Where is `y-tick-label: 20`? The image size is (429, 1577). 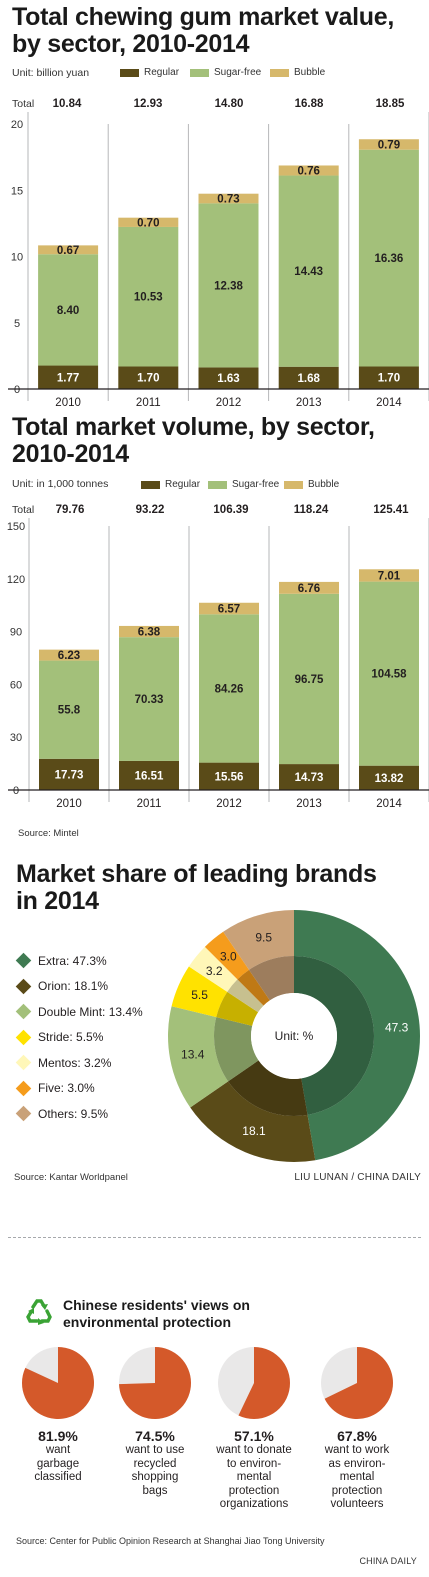
y-tick-label: 20 is located at coordinates (17, 125).